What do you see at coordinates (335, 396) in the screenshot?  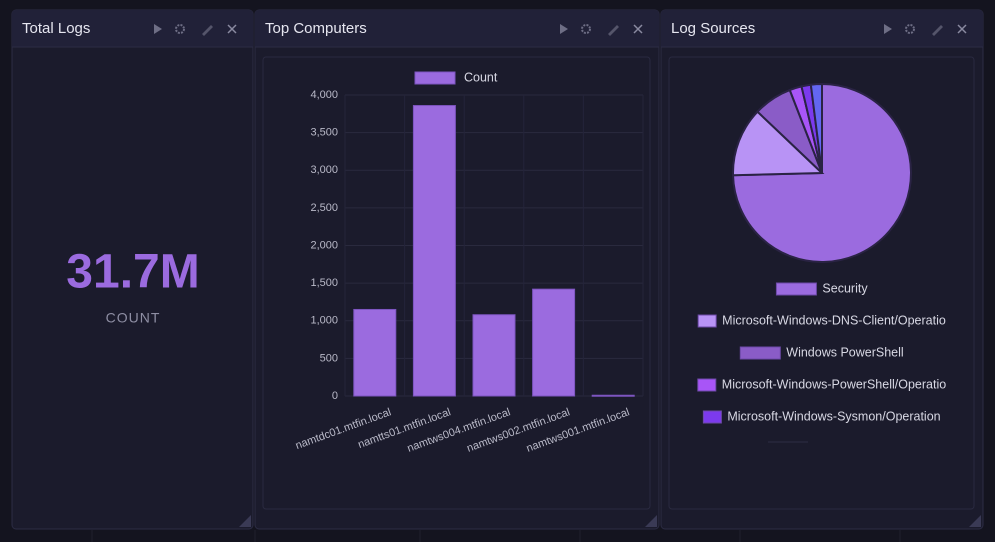 I see `y-tick-label: 0` at bounding box center [335, 396].